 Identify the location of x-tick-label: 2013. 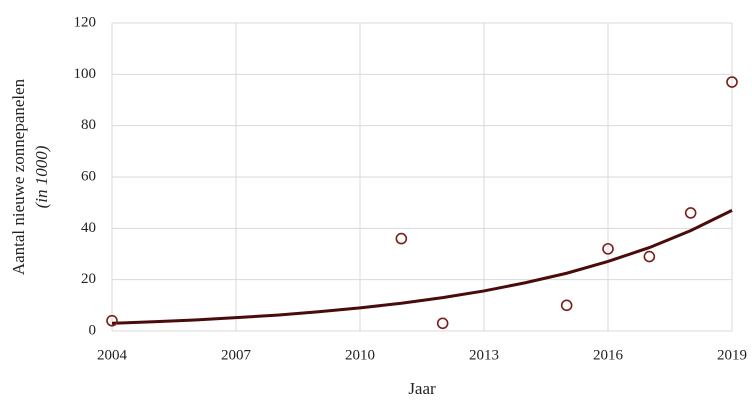
(484, 355).